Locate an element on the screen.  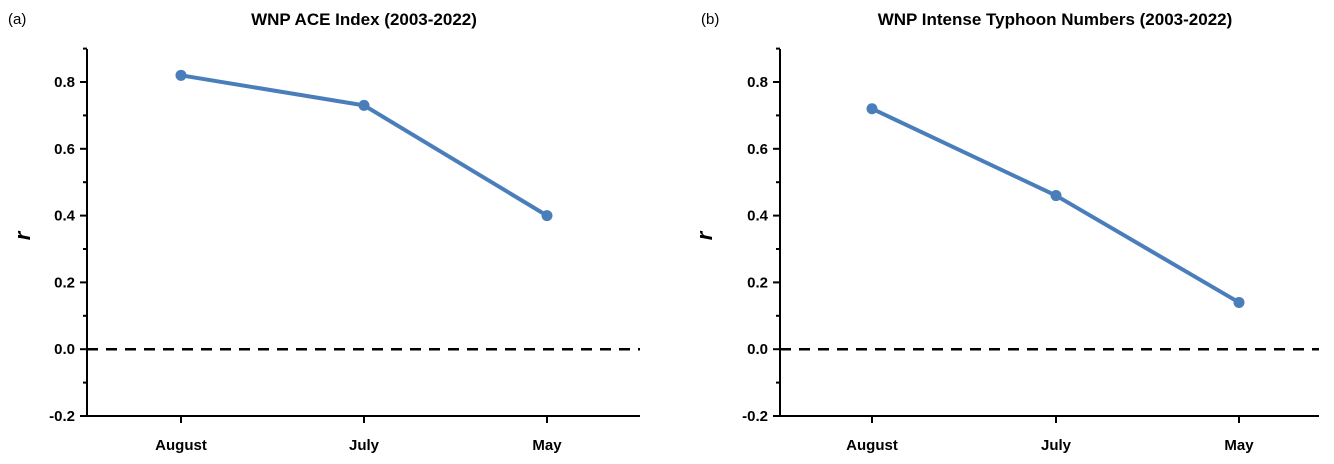
panel-label: (a) is located at coordinates (17, 19).